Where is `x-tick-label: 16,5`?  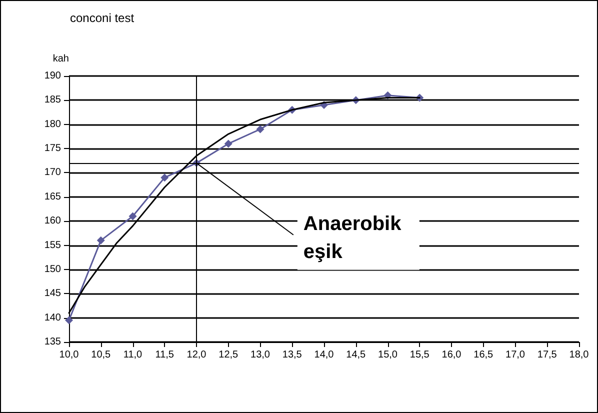
x-tick-label: 16,5 is located at coordinates (484, 355).